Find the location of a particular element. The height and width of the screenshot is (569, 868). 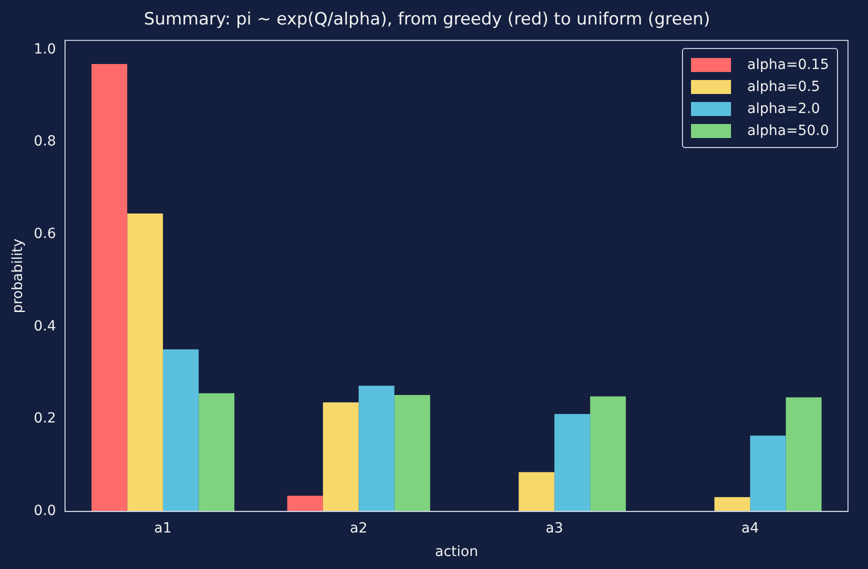

x-tick-label: a3 is located at coordinates (555, 528).